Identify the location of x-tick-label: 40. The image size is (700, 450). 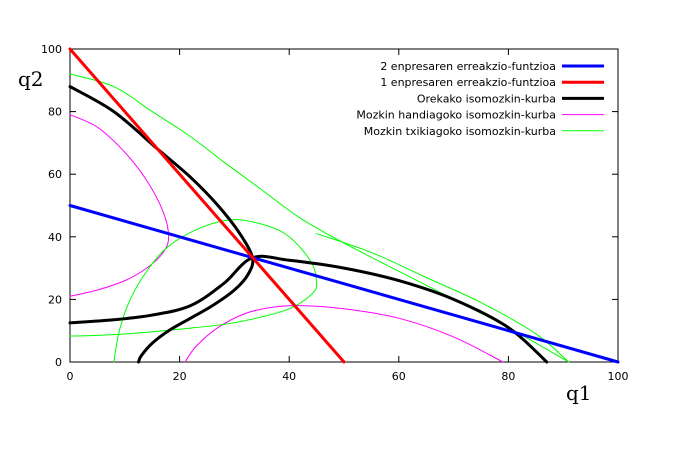
(289, 376).